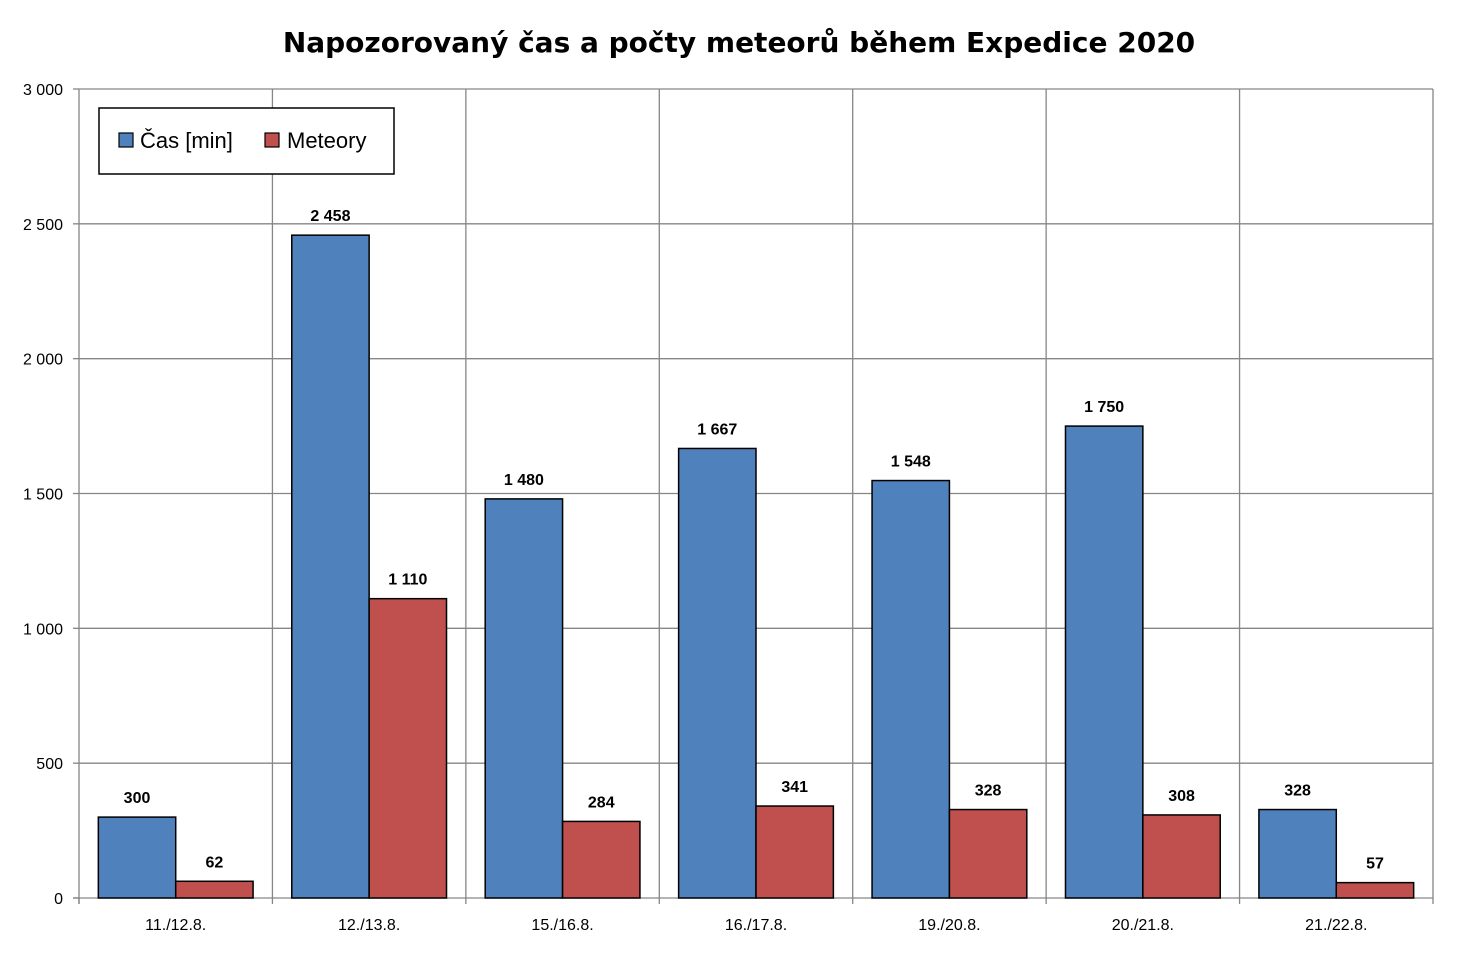  I want to click on data-label: 341, so click(794, 787).